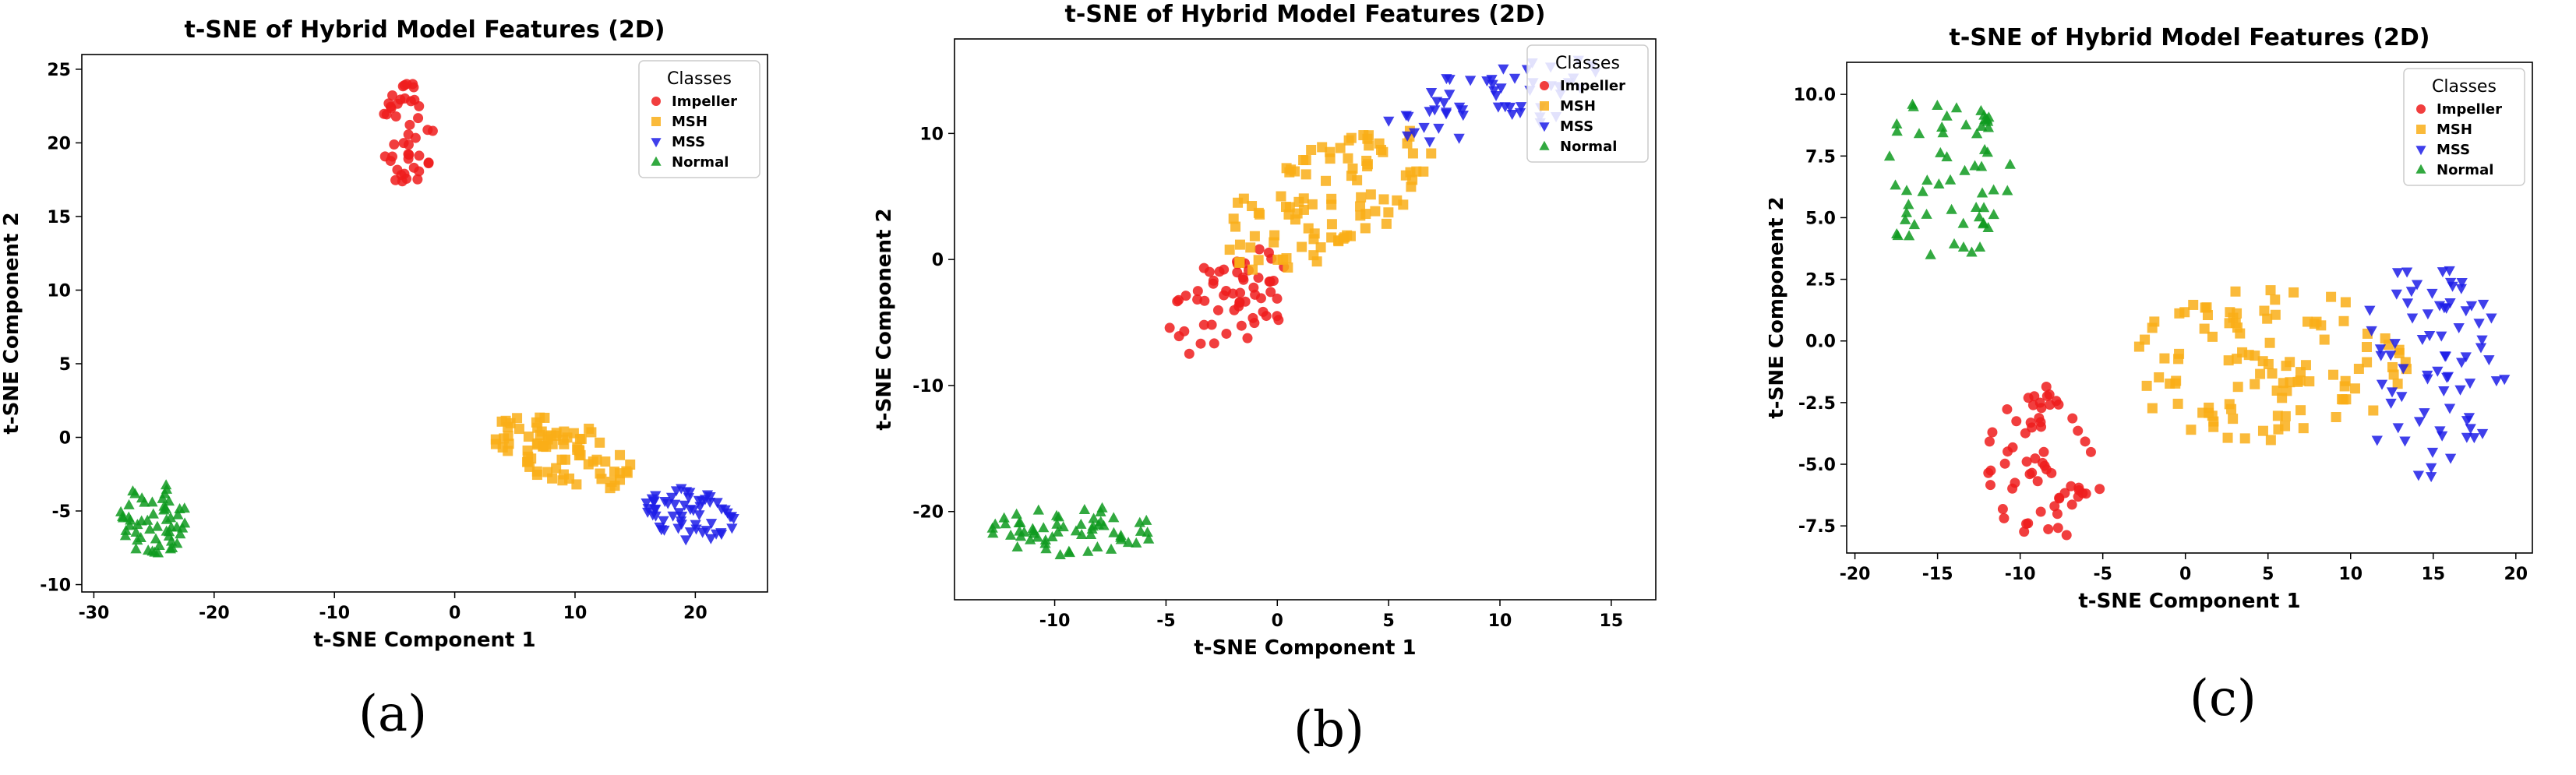 The height and width of the screenshot is (775, 2576). I want to click on legend-box, so click(1587, 103).